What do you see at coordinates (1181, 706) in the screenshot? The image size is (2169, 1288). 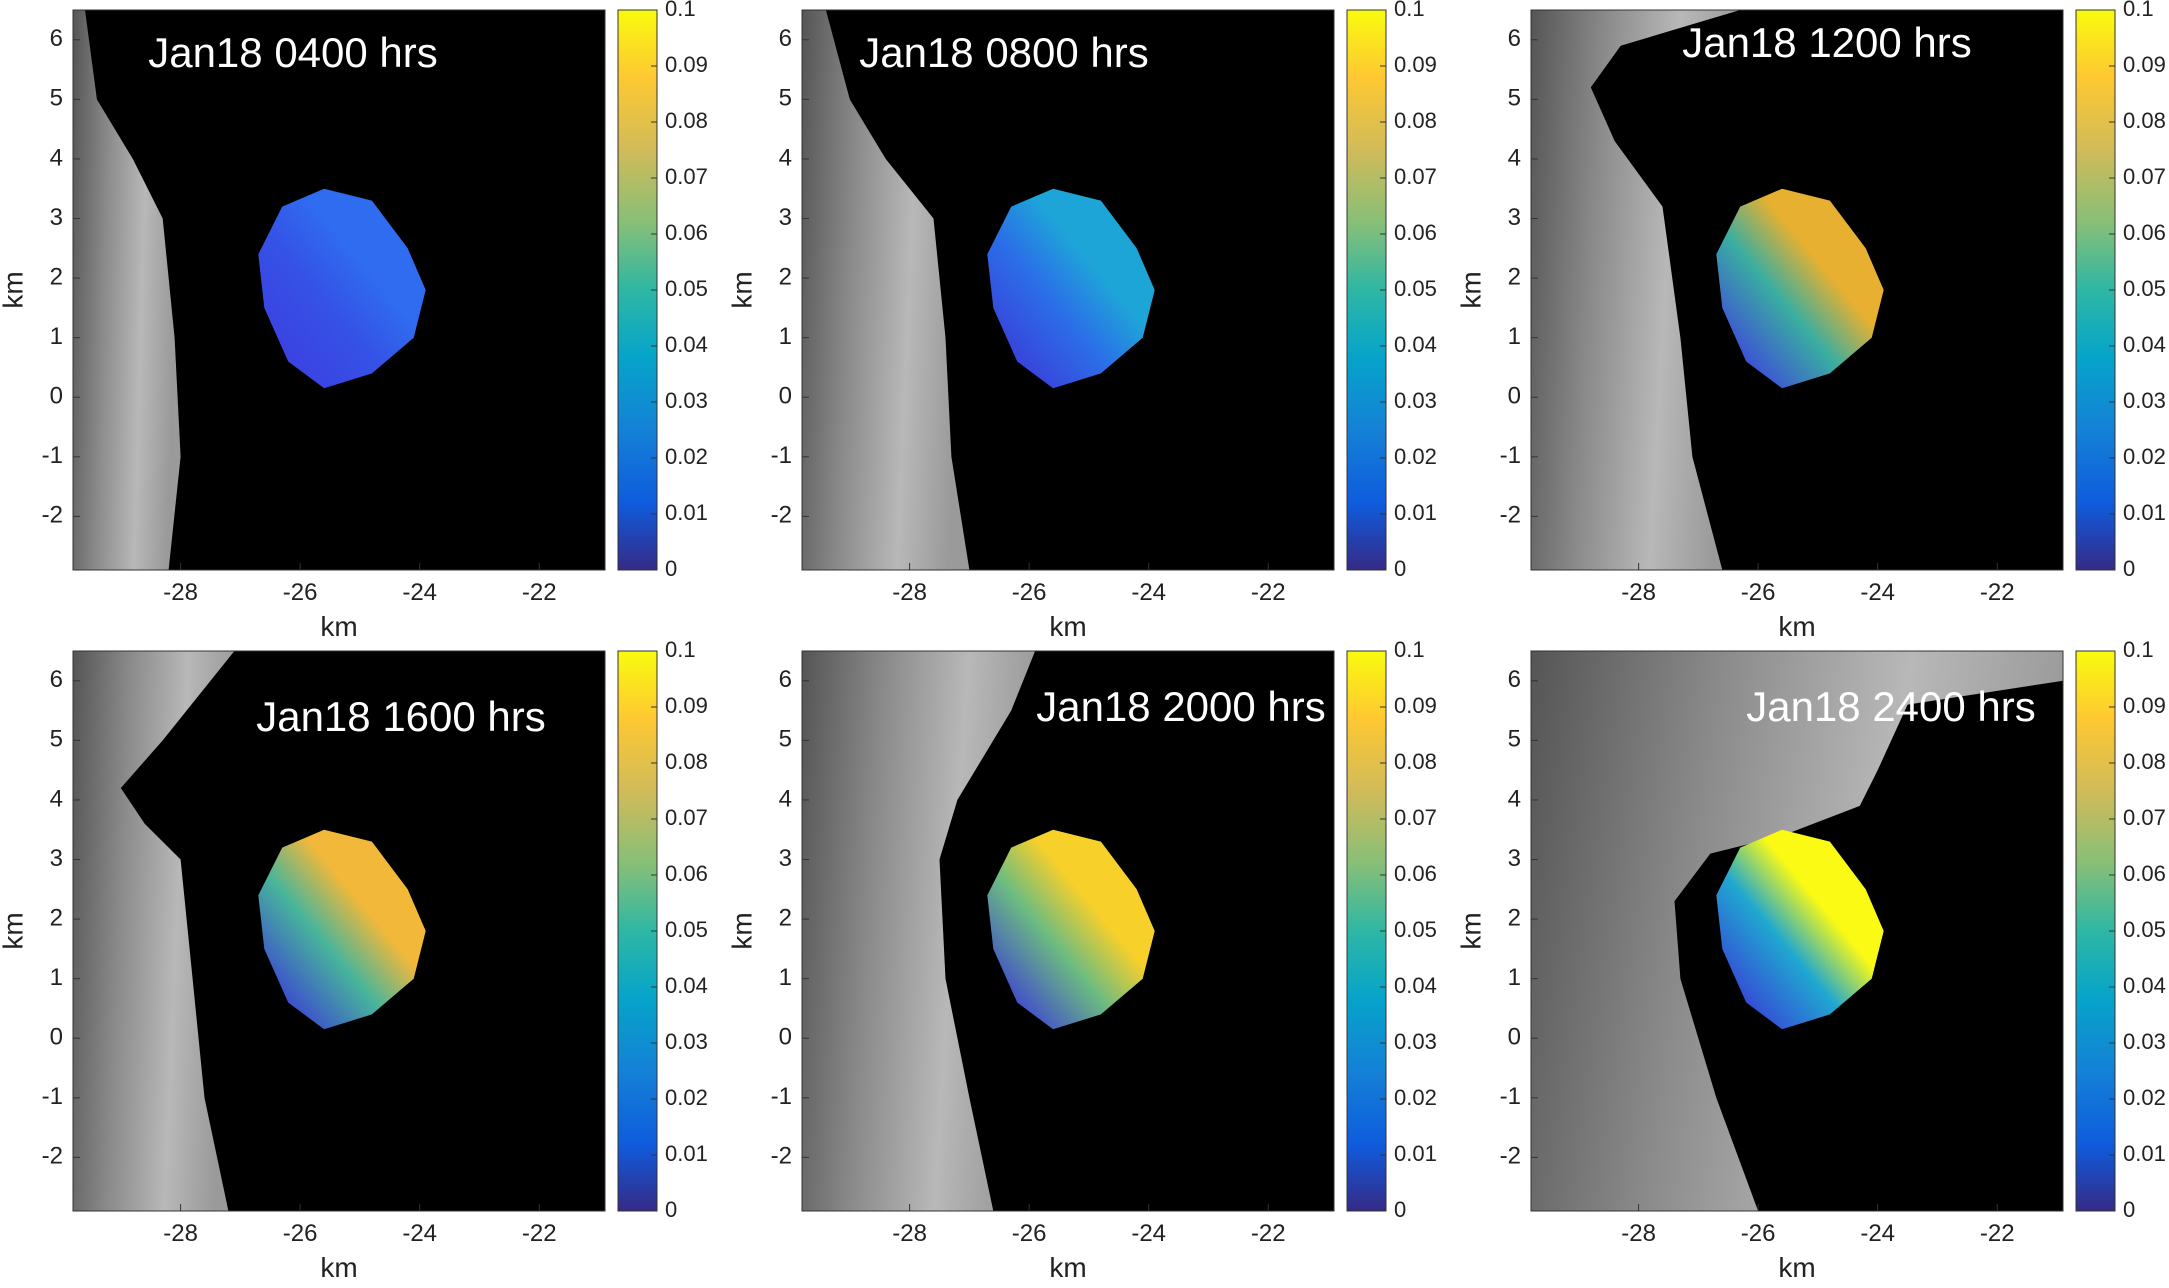 I see `panel-title: Jan18 2000 hrs` at bounding box center [1181, 706].